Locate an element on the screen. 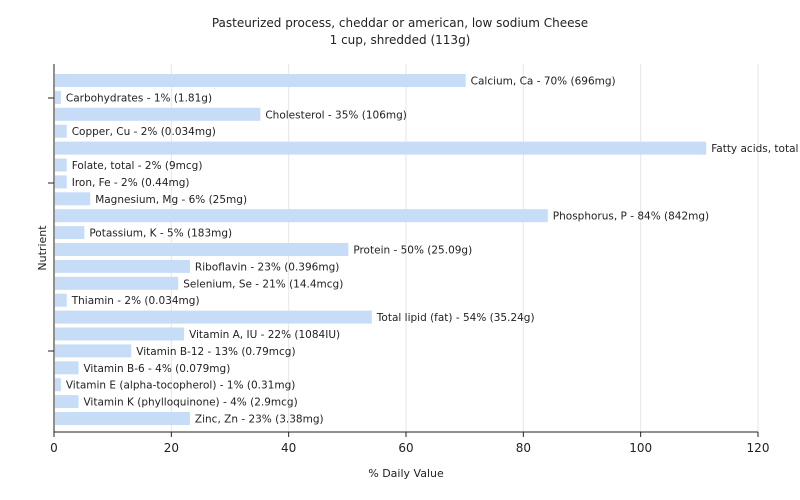 The image size is (800, 500). bar-label: Carbohydrates - 1% (1.81g) is located at coordinates (139, 98).